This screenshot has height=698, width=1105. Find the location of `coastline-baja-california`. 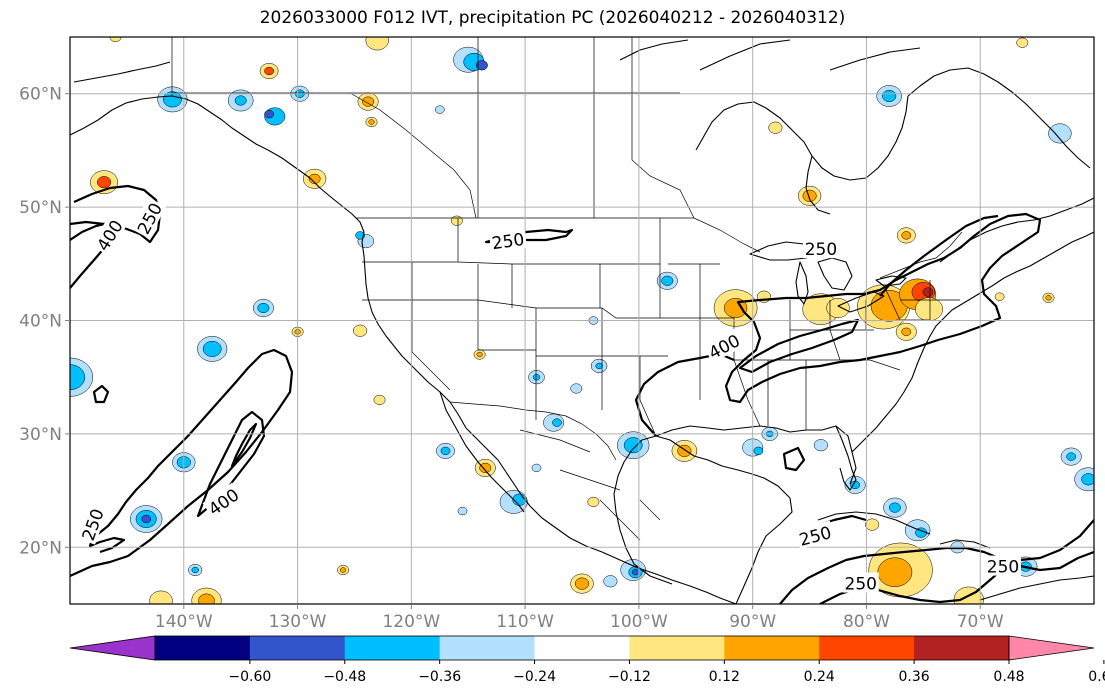

coastline-baja-california is located at coordinates (482, 452).